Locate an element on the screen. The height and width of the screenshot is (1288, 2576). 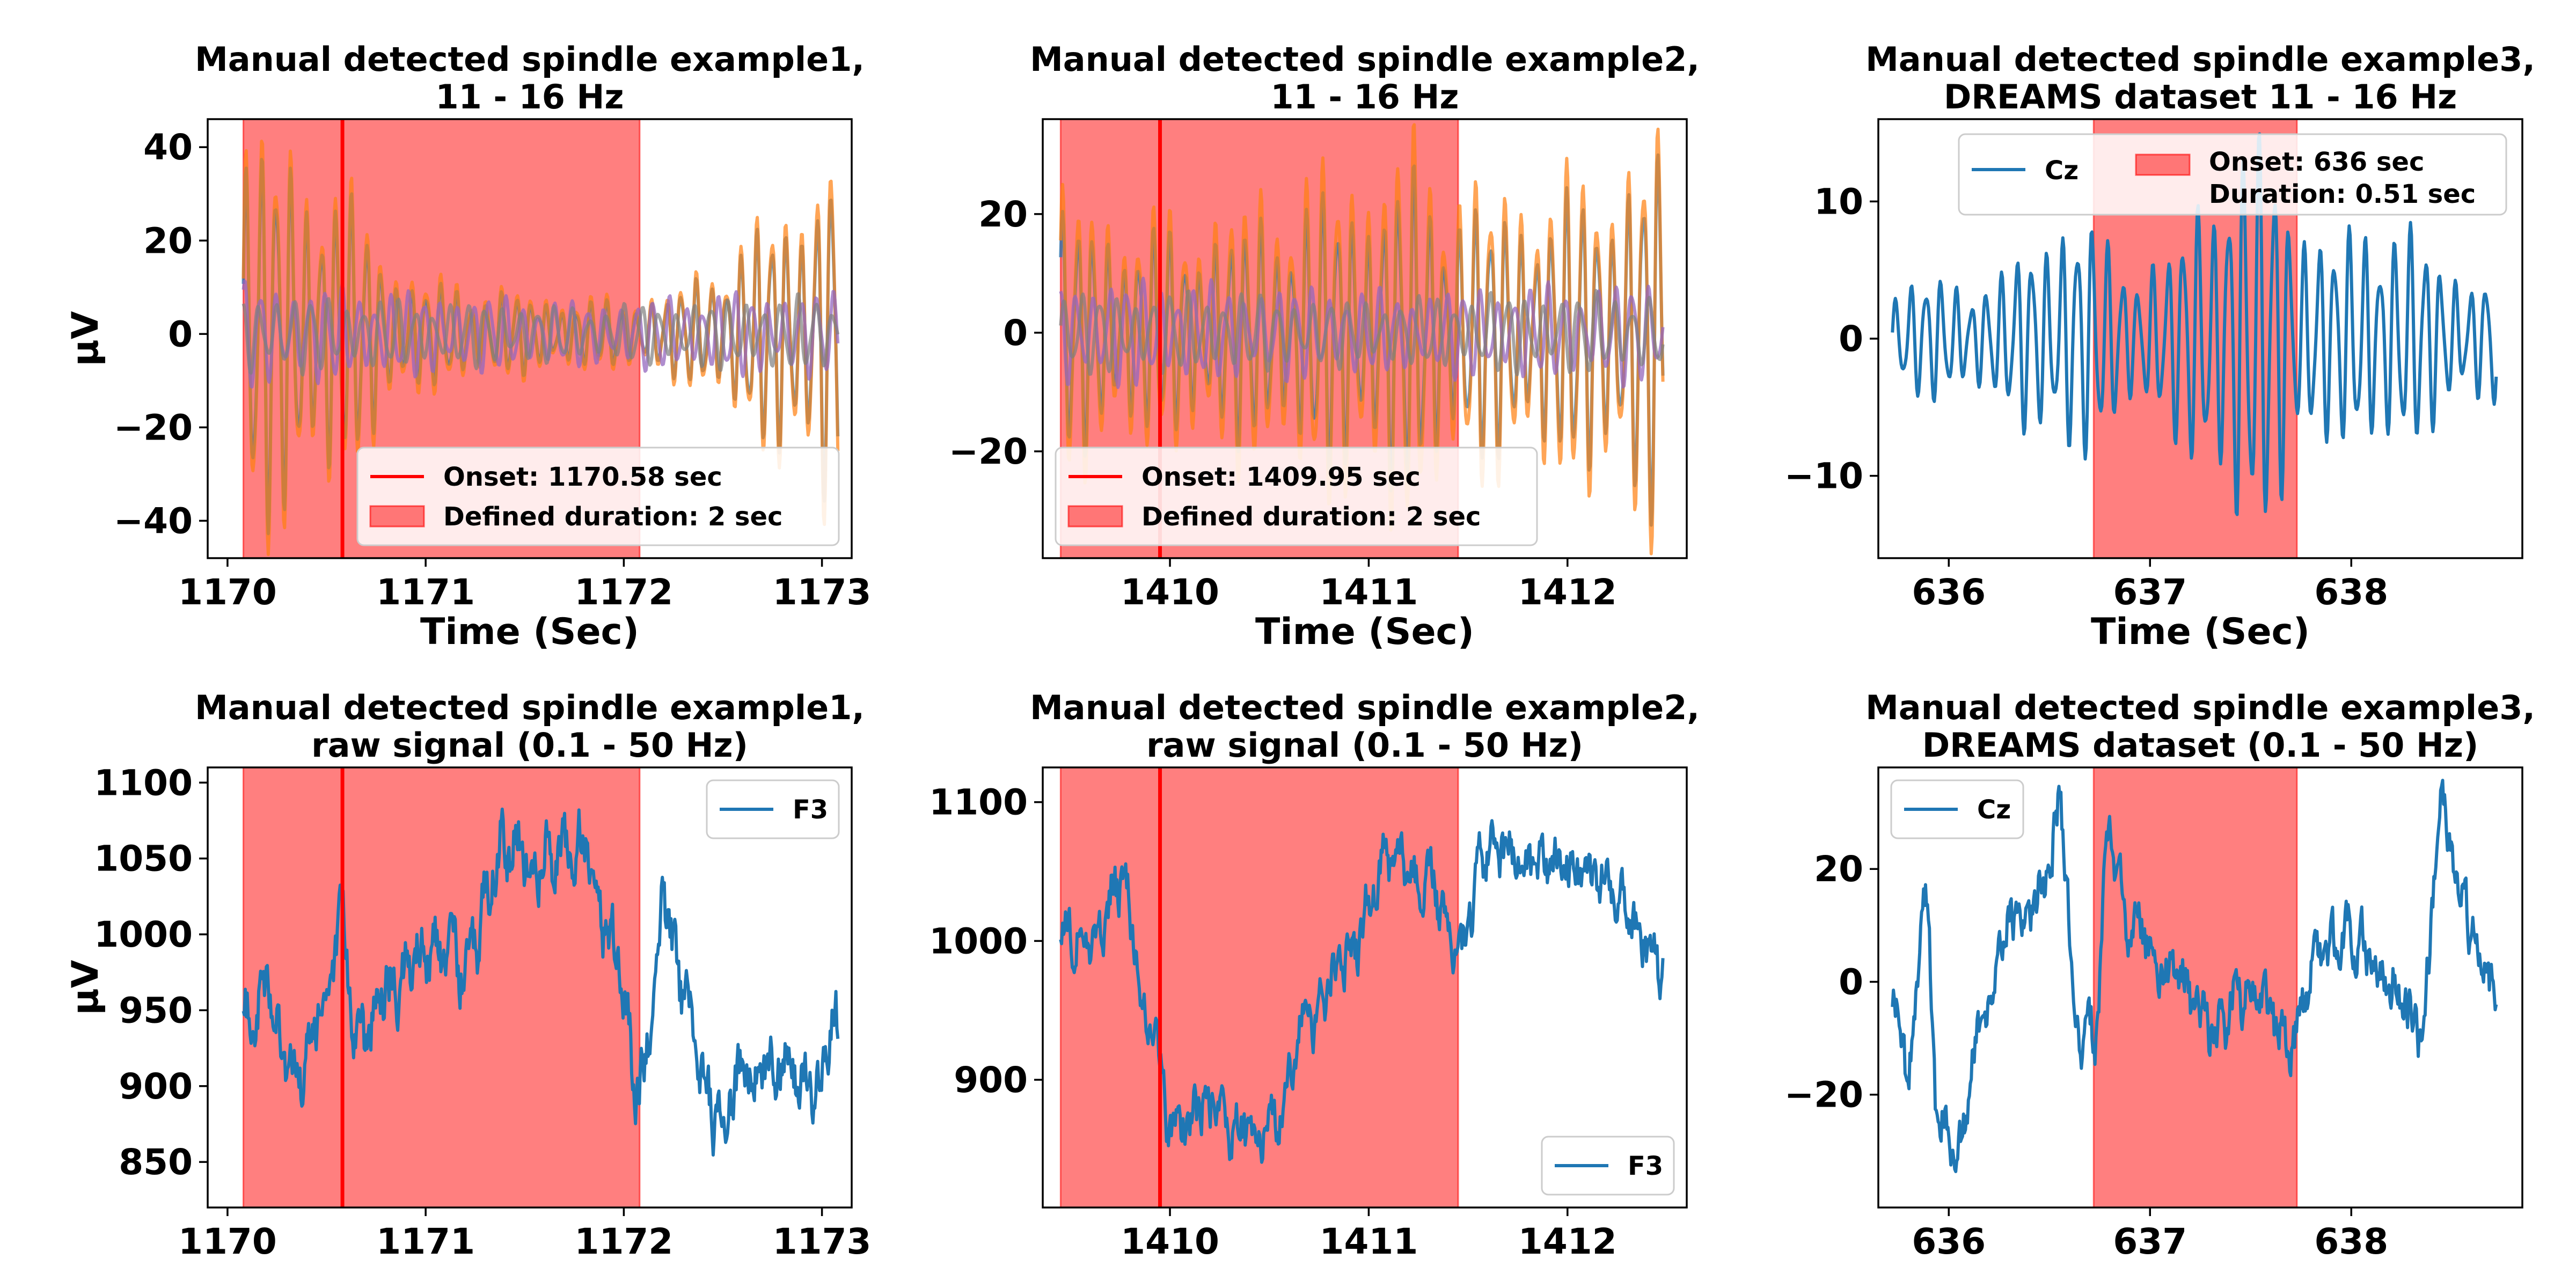
y-tick-label: 40 is located at coordinates (168, 147).